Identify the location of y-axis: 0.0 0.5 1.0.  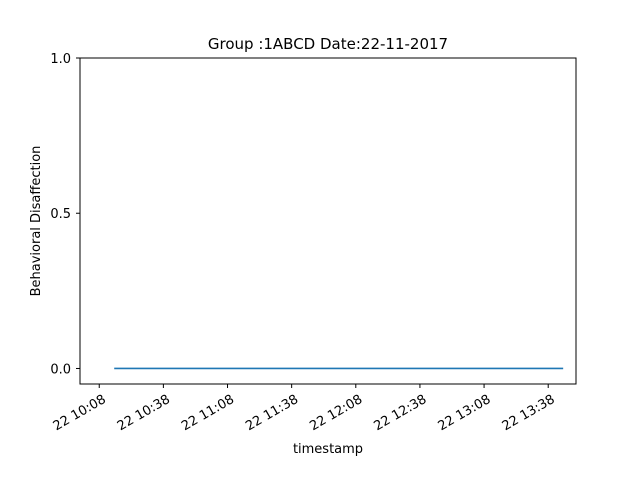
(65, 214).